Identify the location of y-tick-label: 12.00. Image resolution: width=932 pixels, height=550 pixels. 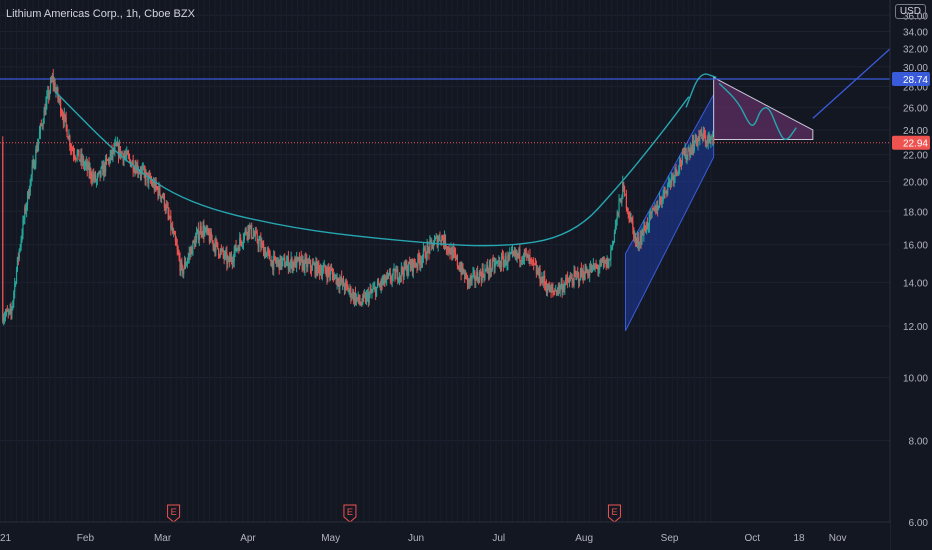
(915, 327).